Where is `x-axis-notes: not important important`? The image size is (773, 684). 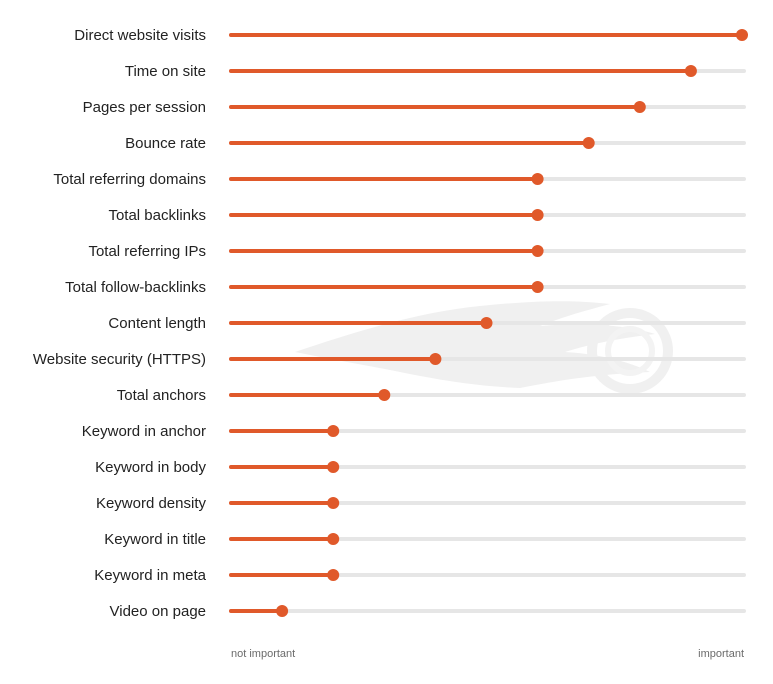 x-axis-notes: not important important is located at coordinates (487, 654).